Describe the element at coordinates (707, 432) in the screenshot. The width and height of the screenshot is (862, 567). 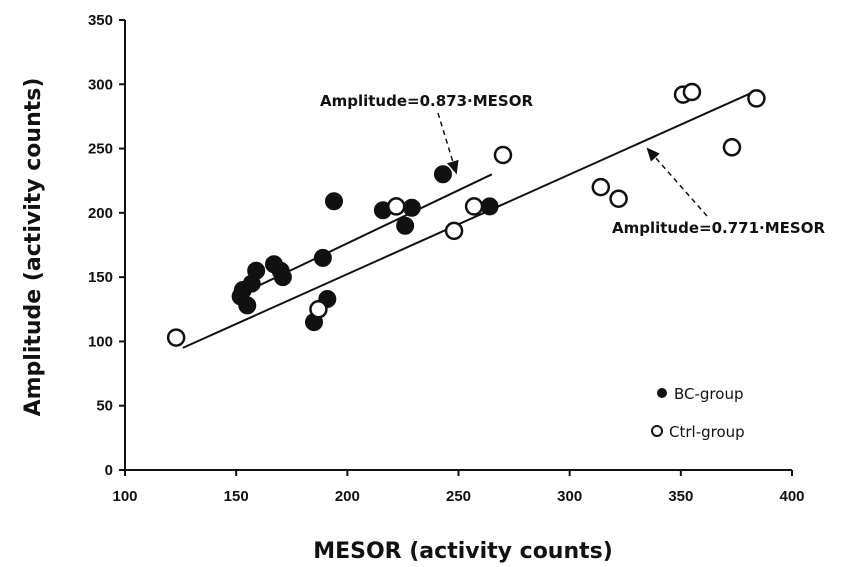
I see `legend-label-ctrl-group: Ctrl-group` at that location.